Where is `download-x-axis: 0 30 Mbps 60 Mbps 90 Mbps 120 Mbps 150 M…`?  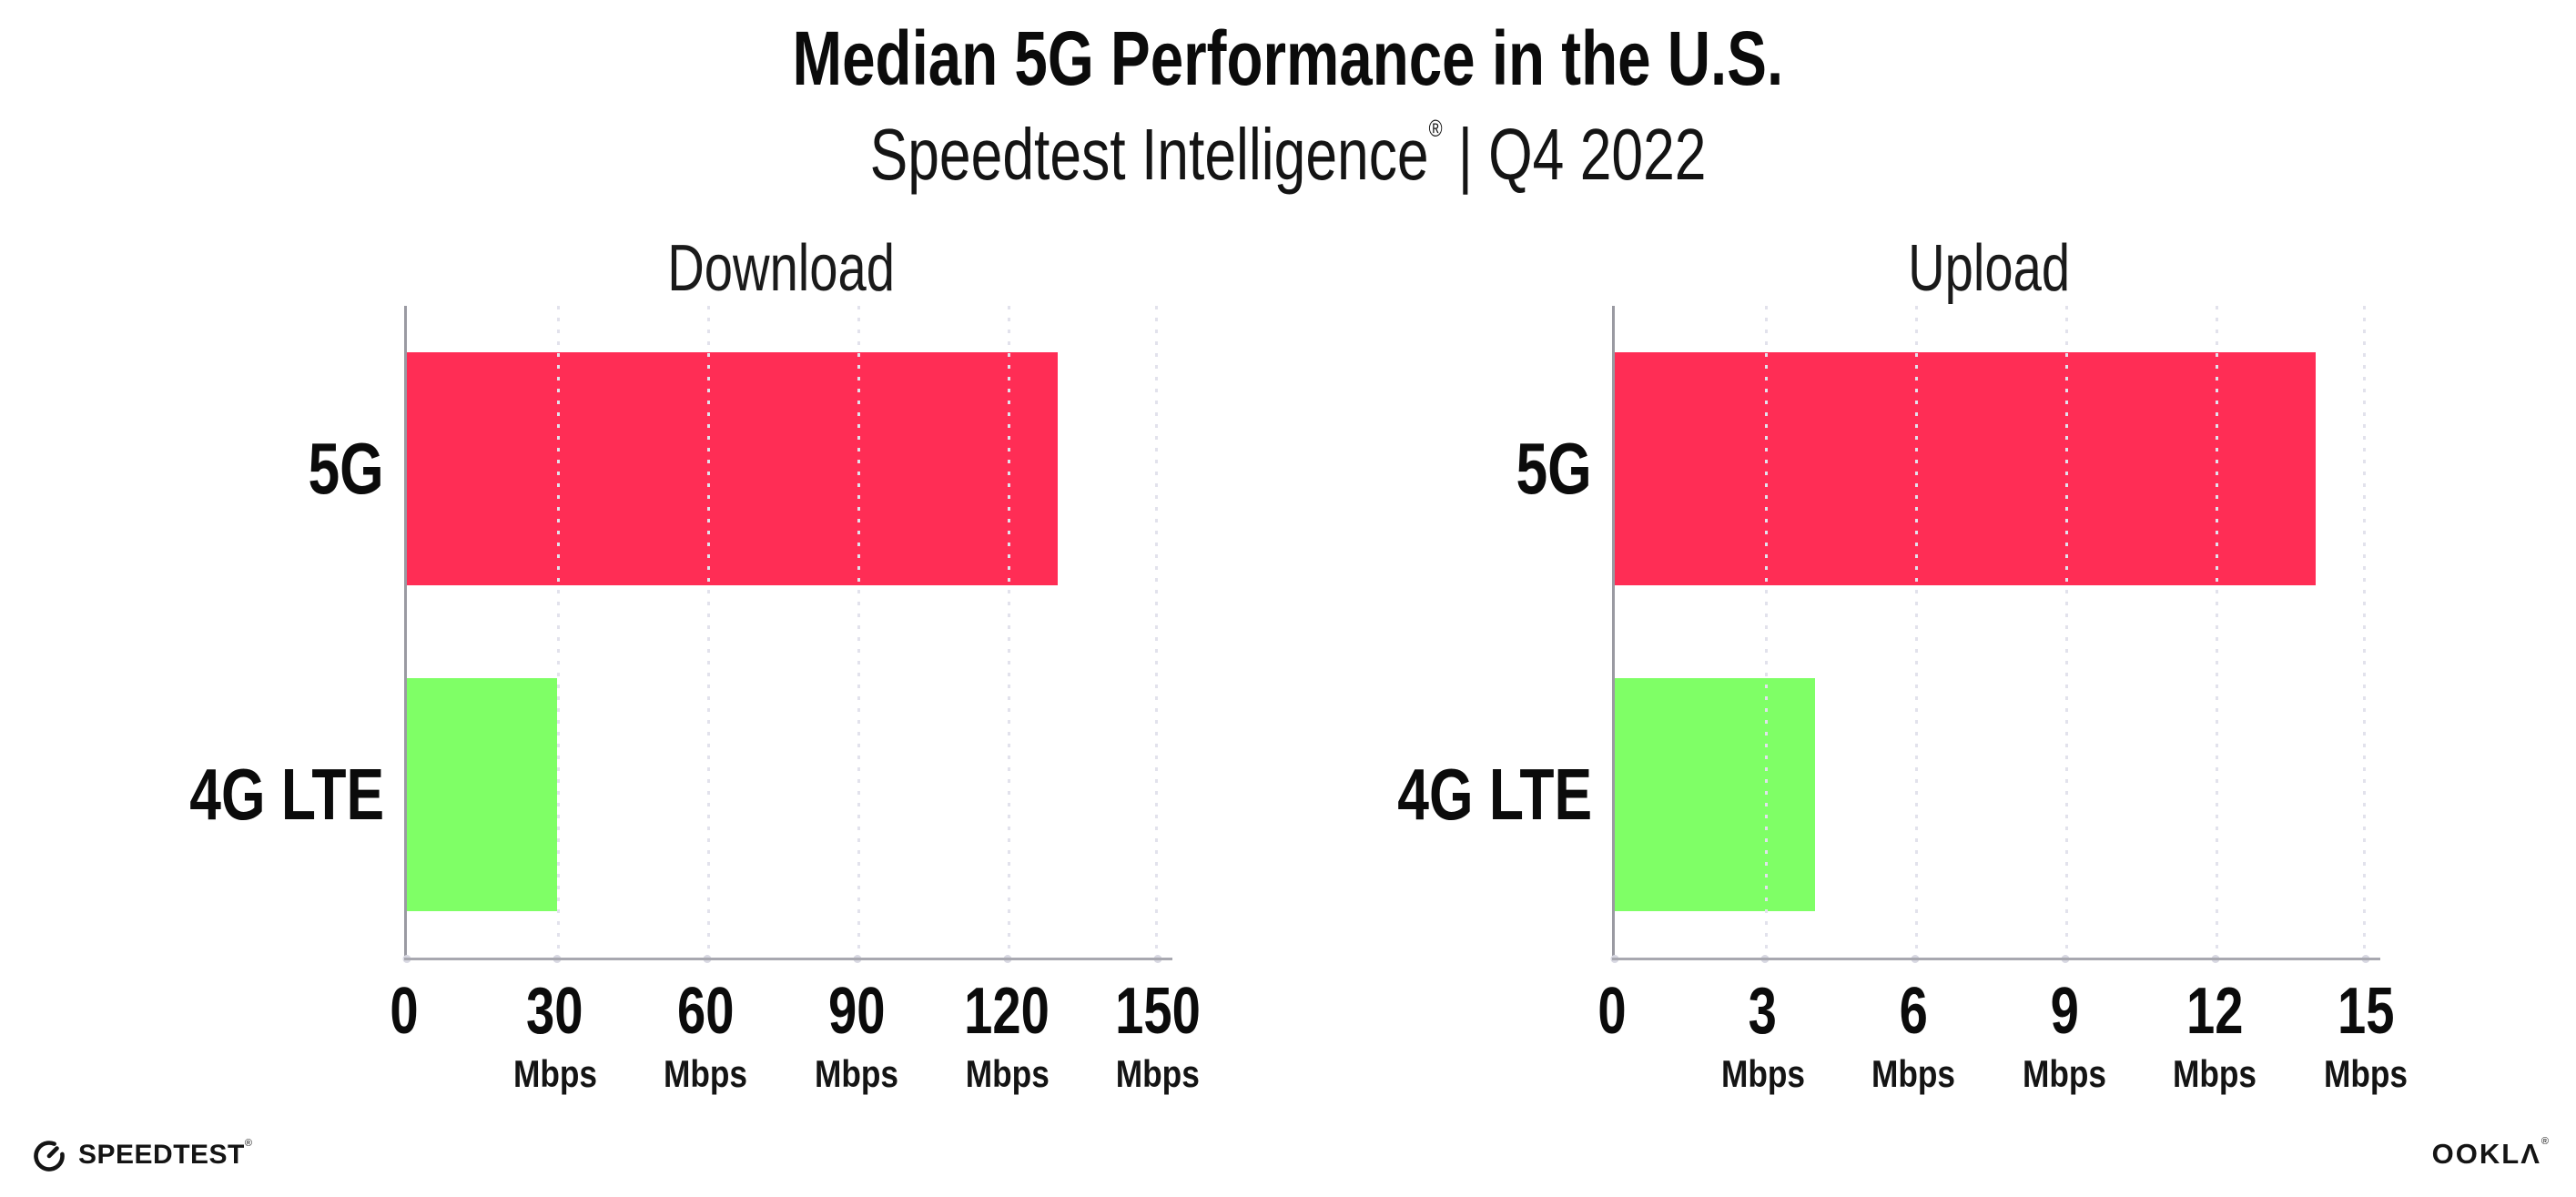 download-x-axis: 0 30 Mbps 60 Mbps 90 Mbps 120 Mbps 150 M… is located at coordinates (795, 1045).